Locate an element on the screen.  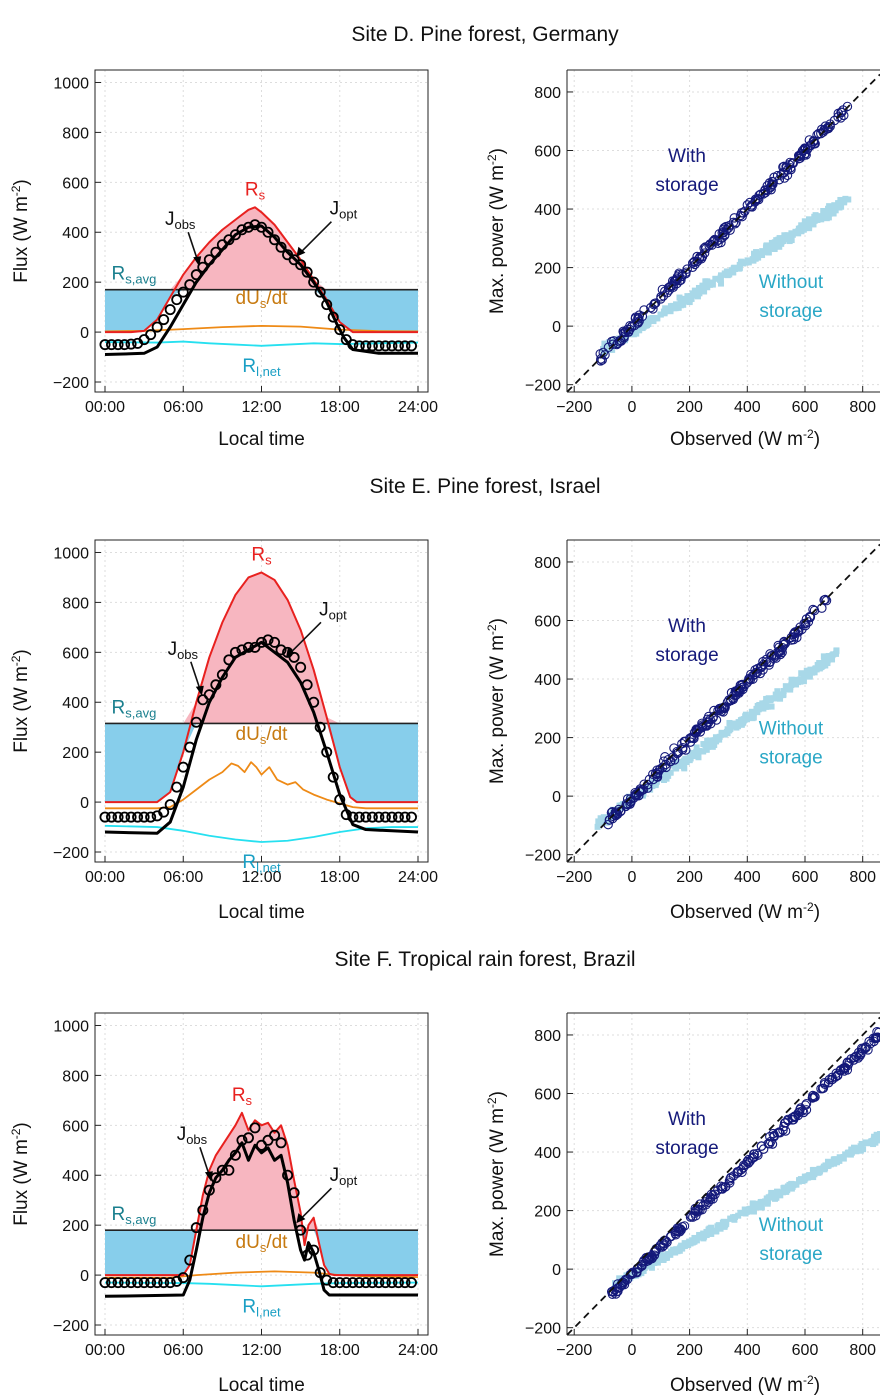
y-tick-label: 800 is located at coordinates (547, 563).